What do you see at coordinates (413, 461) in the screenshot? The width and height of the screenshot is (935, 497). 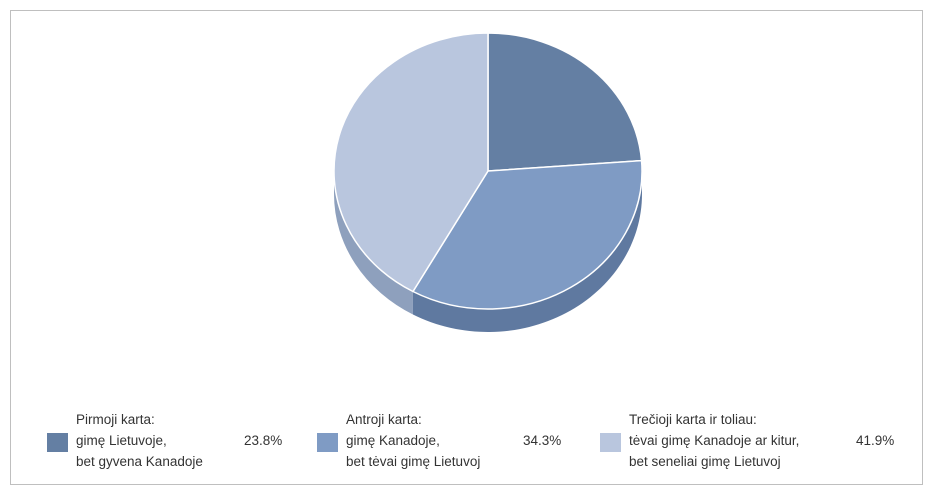 I see `legend-label-line-3: bet tėvai gimę Lietuvoj` at bounding box center [413, 461].